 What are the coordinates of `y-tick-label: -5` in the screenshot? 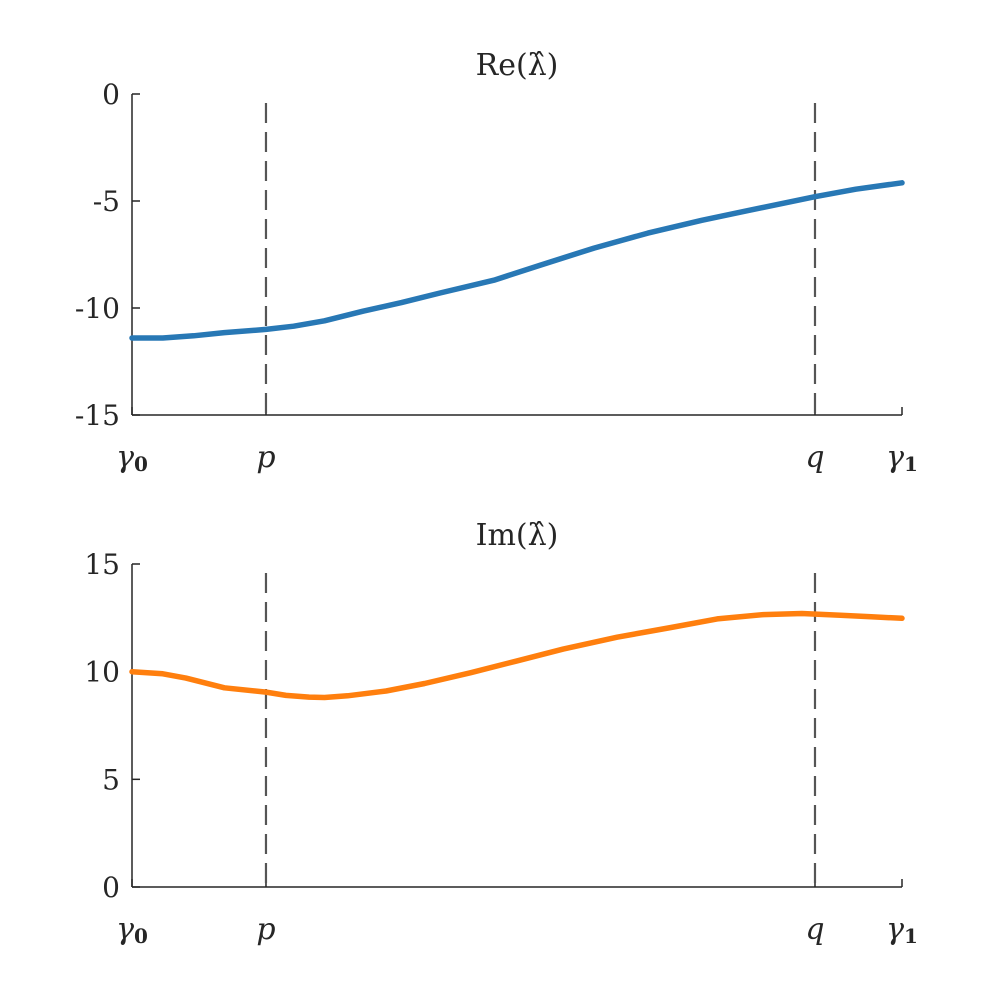 It's located at (106, 201).